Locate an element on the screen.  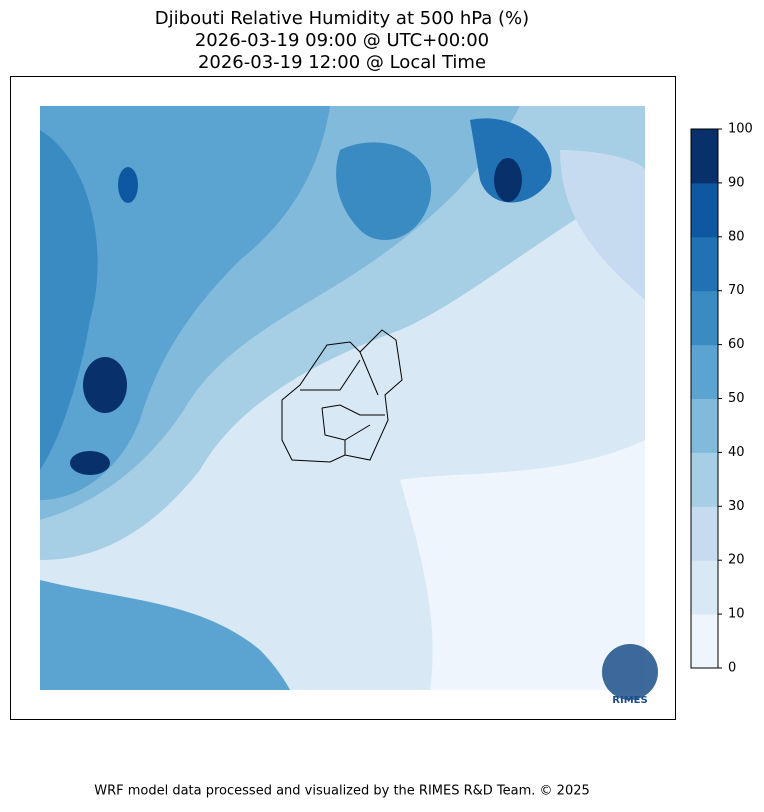
colorbar-tick-label: 80 is located at coordinates (736, 236).